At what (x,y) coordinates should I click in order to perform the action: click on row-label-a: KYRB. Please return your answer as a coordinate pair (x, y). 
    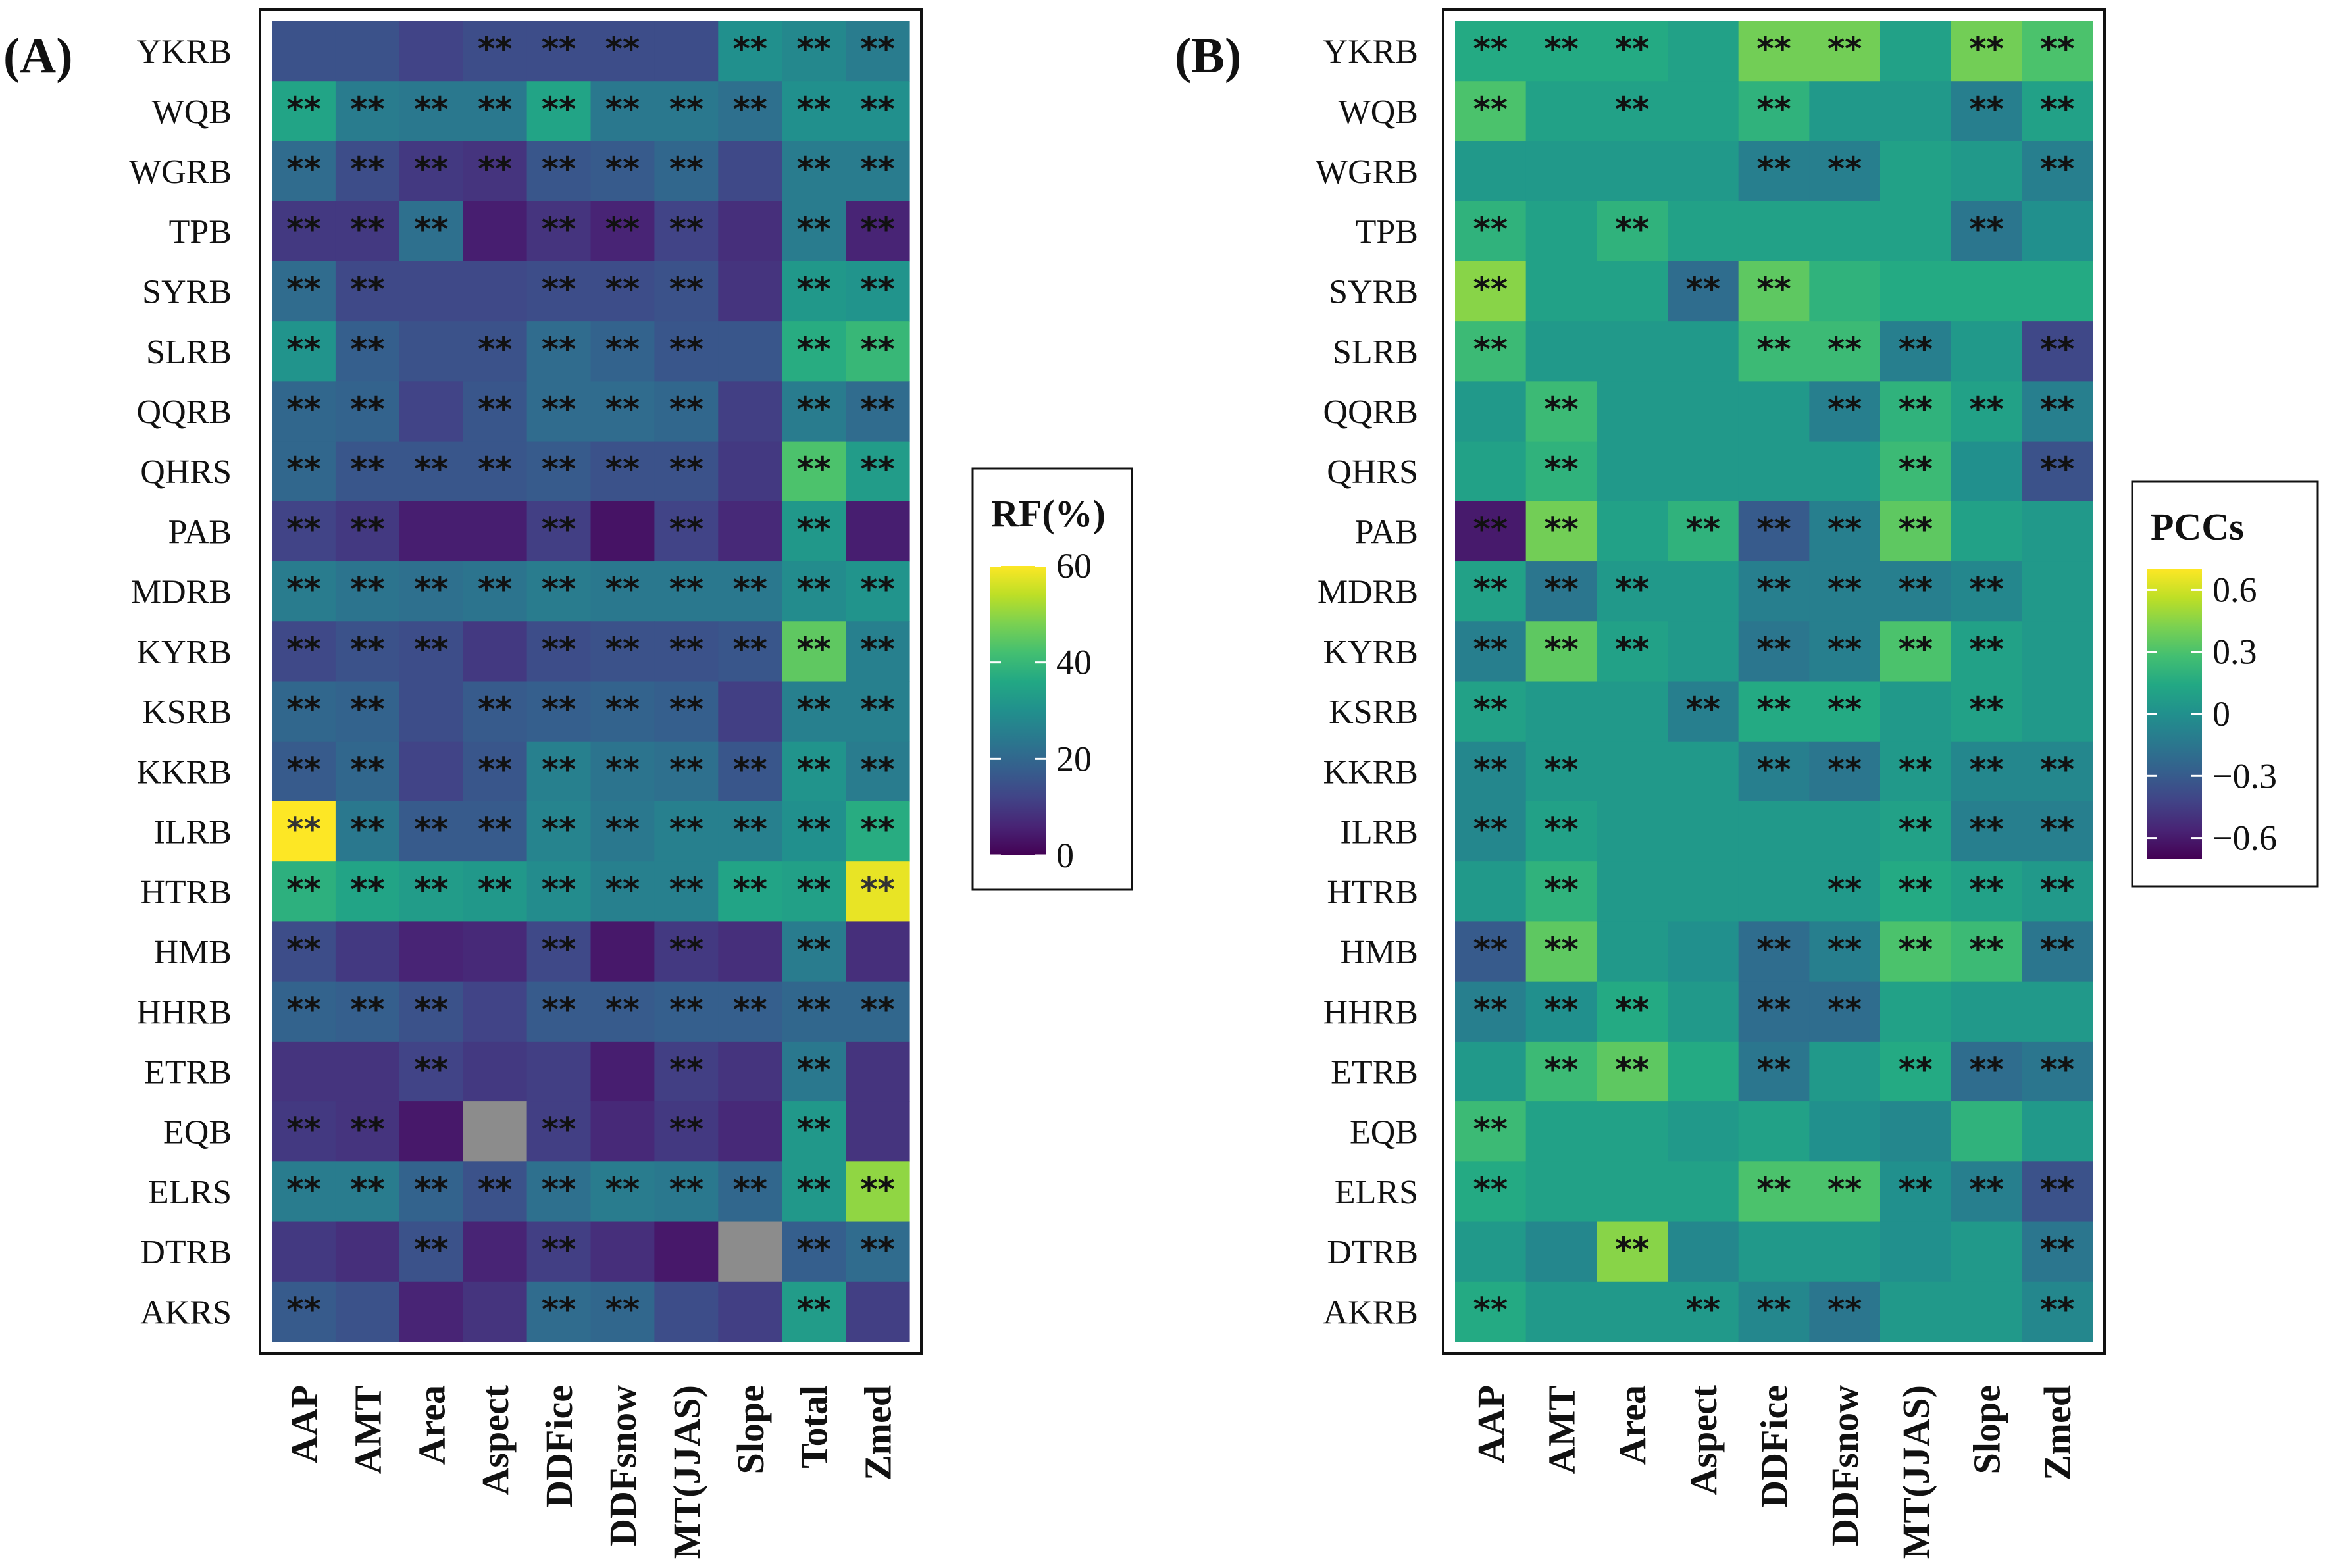
    Looking at the image, I should click on (185, 652).